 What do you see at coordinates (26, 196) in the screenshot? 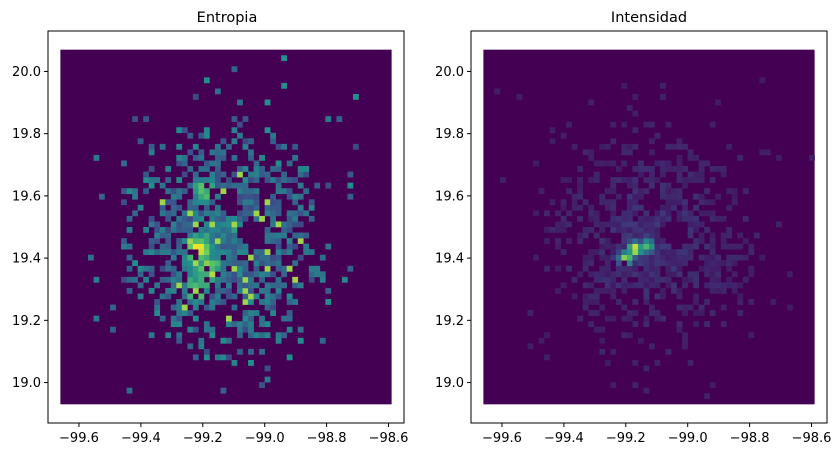
I see `y-tick-label: 19.6` at bounding box center [26, 196].